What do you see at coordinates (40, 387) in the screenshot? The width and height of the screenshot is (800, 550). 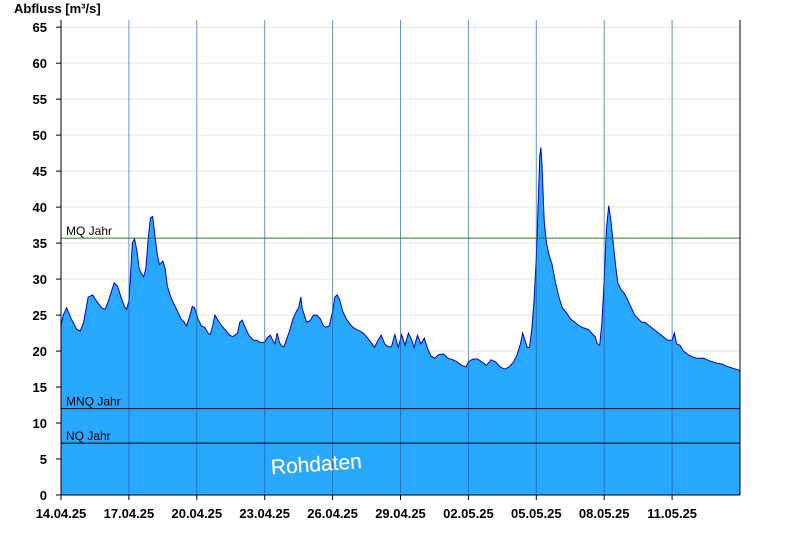 I see `y-tick-label: 15` at bounding box center [40, 387].